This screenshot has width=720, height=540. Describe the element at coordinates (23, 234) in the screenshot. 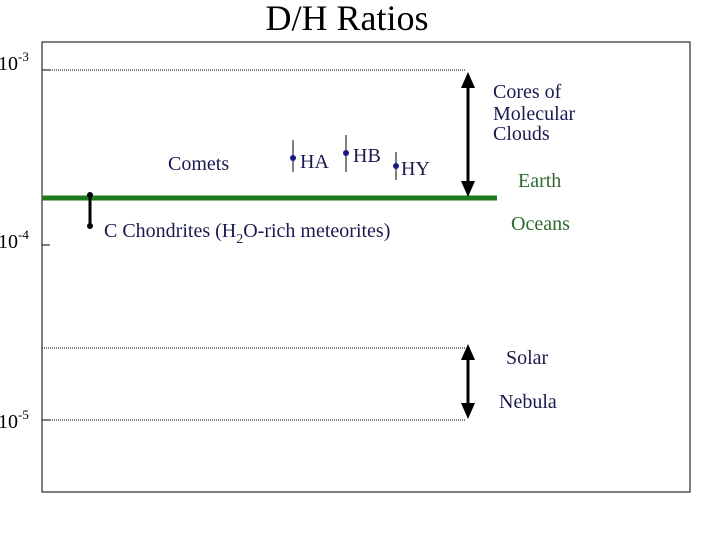

I see `tick-exp: -4` at that location.